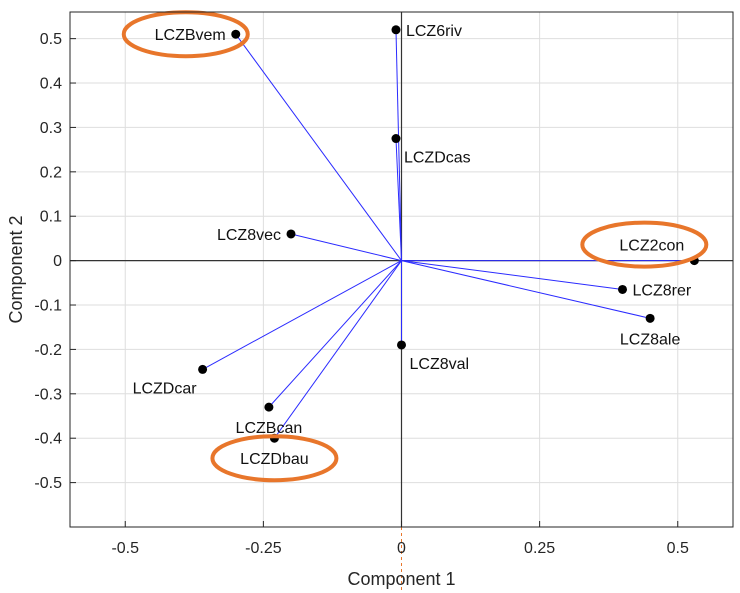 Image resolution: width=740 pixels, height=593 pixels. Describe the element at coordinates (51, 128) in the screenshot. I see `y-tick-label: 0.3` at that location.